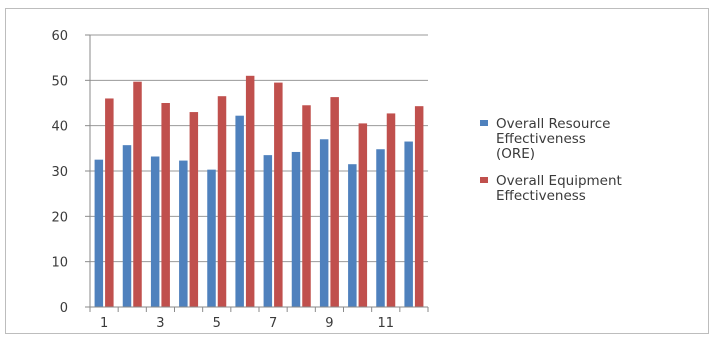 The image size is (715, 340). Describe the element at coordinates (59, 81) in the screenshot. I see `y-tick-label-50: 50` at that location.